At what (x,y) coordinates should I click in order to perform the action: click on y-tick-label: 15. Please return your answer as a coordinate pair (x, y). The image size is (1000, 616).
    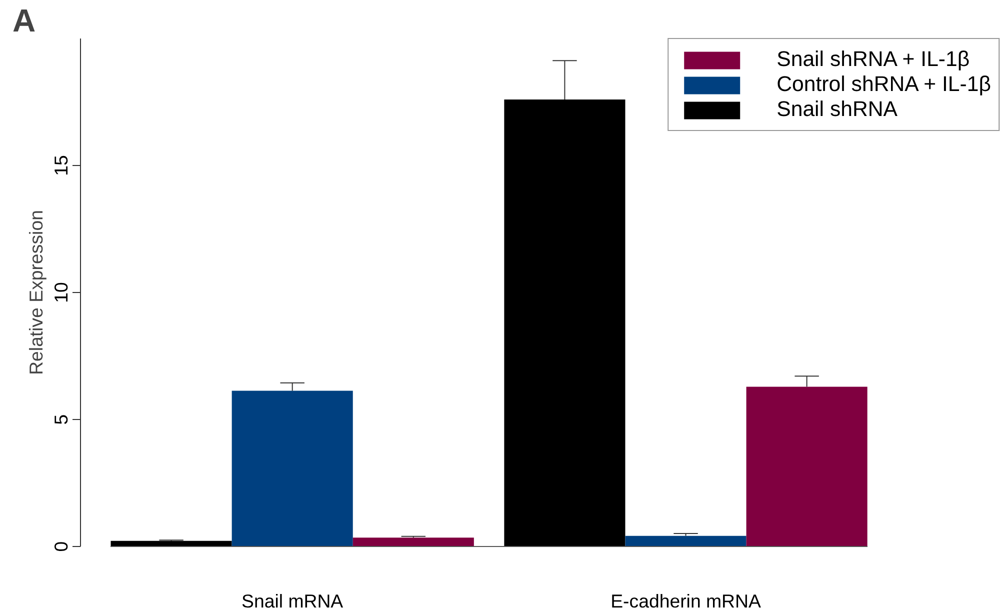
    Looking at the image, I should click on (61, 165).